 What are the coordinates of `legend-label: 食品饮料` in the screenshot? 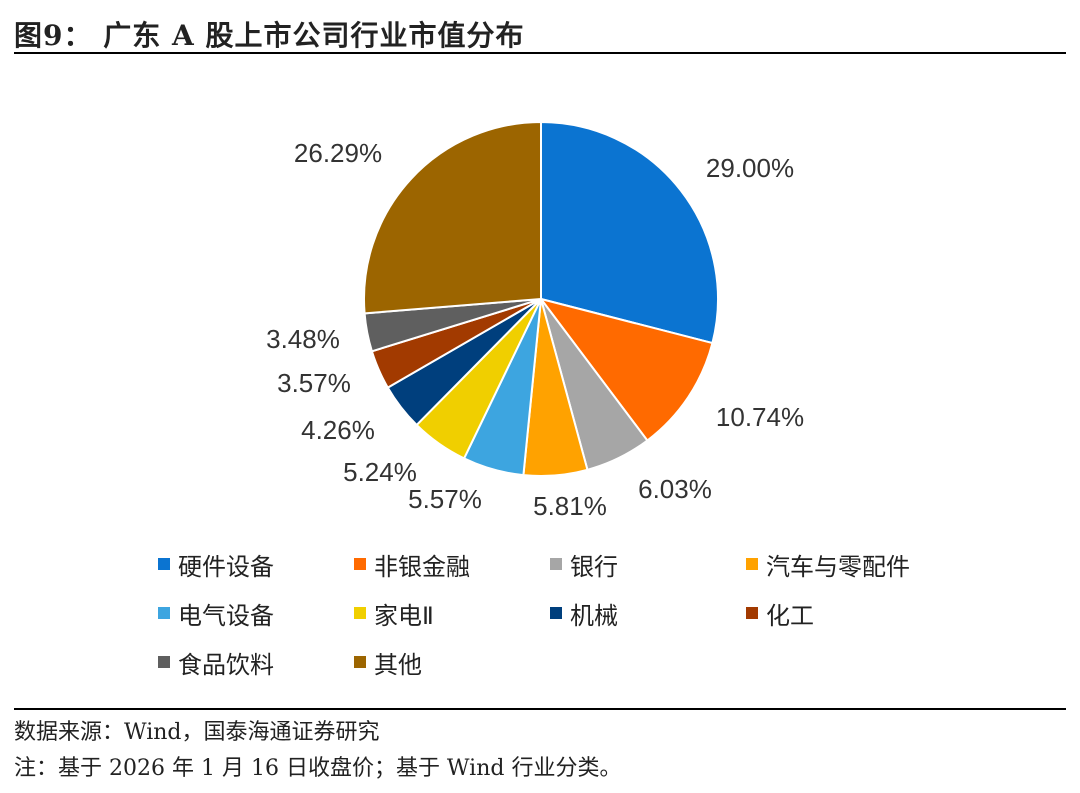 It's located at (226, 664).